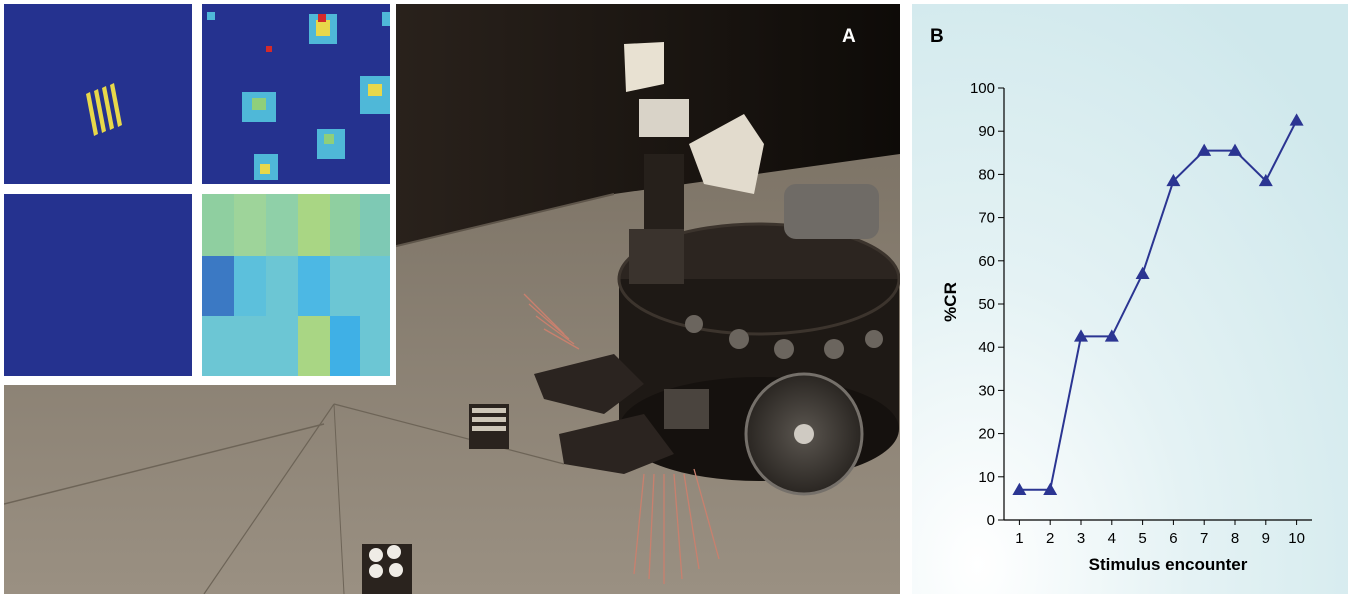 This screenshot has height=599, width=1351. I want to click on y-tick-label: 60, so click(986, 261).